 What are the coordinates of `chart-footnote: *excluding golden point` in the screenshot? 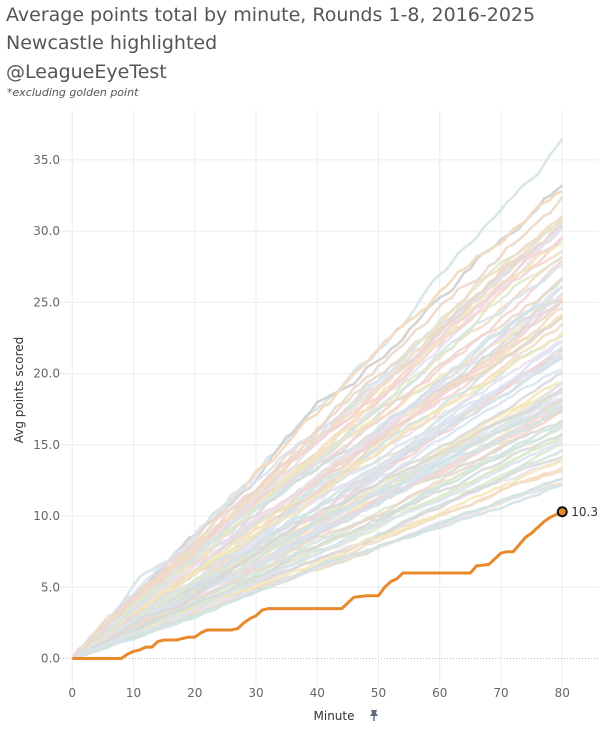 It's located at (73, 92).